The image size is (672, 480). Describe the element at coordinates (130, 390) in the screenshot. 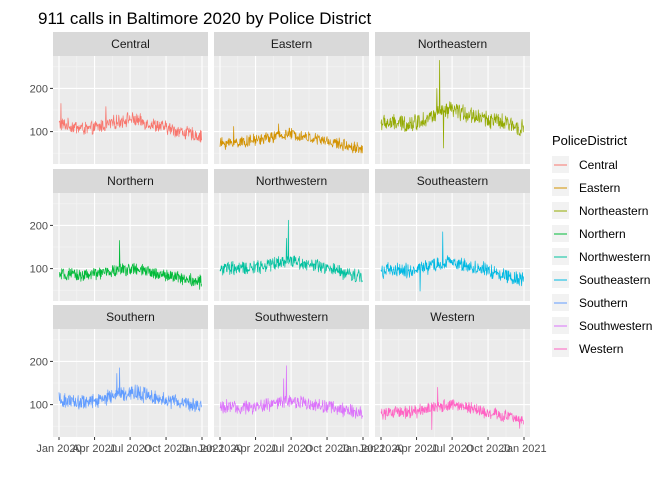

I see `series-line-southern` at that location.